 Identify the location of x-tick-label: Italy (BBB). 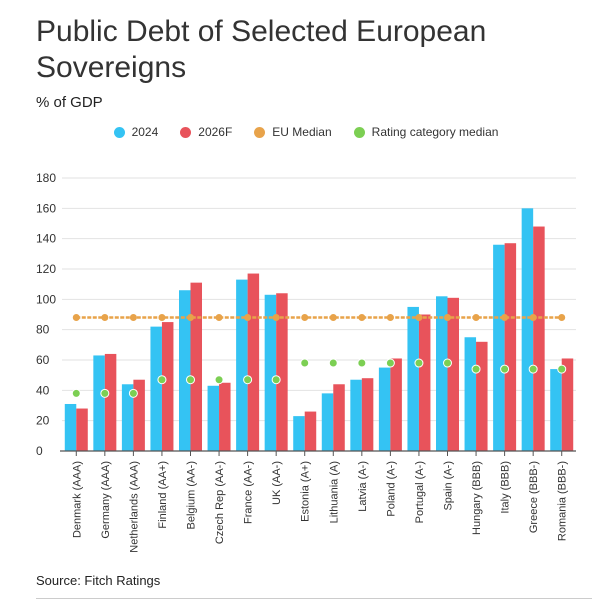
(506, 487).